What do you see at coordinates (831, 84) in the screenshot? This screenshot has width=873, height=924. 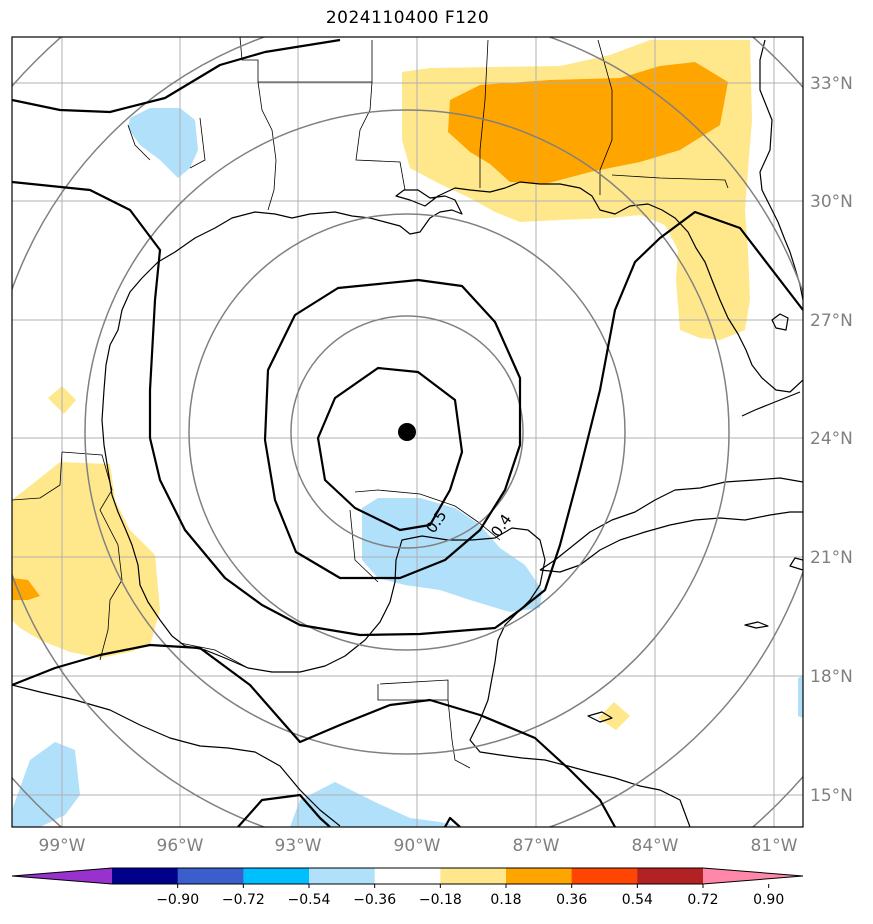 I see `lat-label-33n: 33°N` at bounding box center [831, 84].